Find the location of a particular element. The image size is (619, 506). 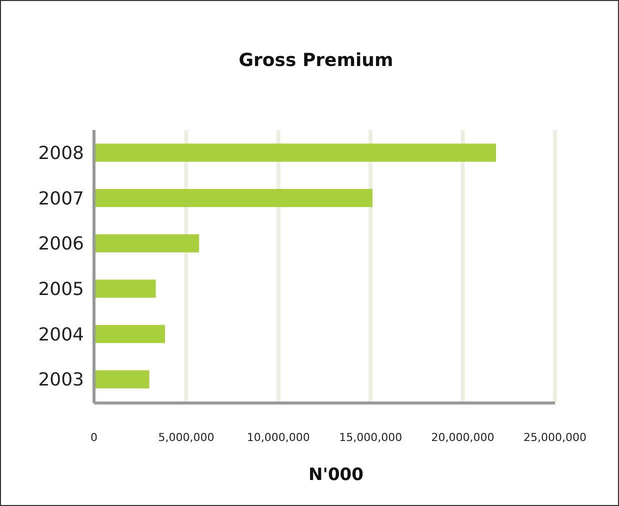

y-tick-label: 2006 is located at coordinates (61, 244).